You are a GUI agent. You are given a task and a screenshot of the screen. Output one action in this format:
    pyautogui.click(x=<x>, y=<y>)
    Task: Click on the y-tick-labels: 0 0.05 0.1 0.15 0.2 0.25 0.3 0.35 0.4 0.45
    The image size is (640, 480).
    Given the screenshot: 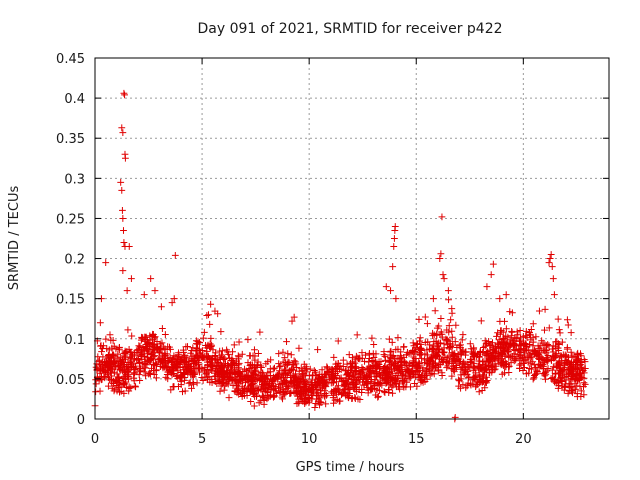 What is the action you would take?
    pyautogui.click(x=70, y=240)
    